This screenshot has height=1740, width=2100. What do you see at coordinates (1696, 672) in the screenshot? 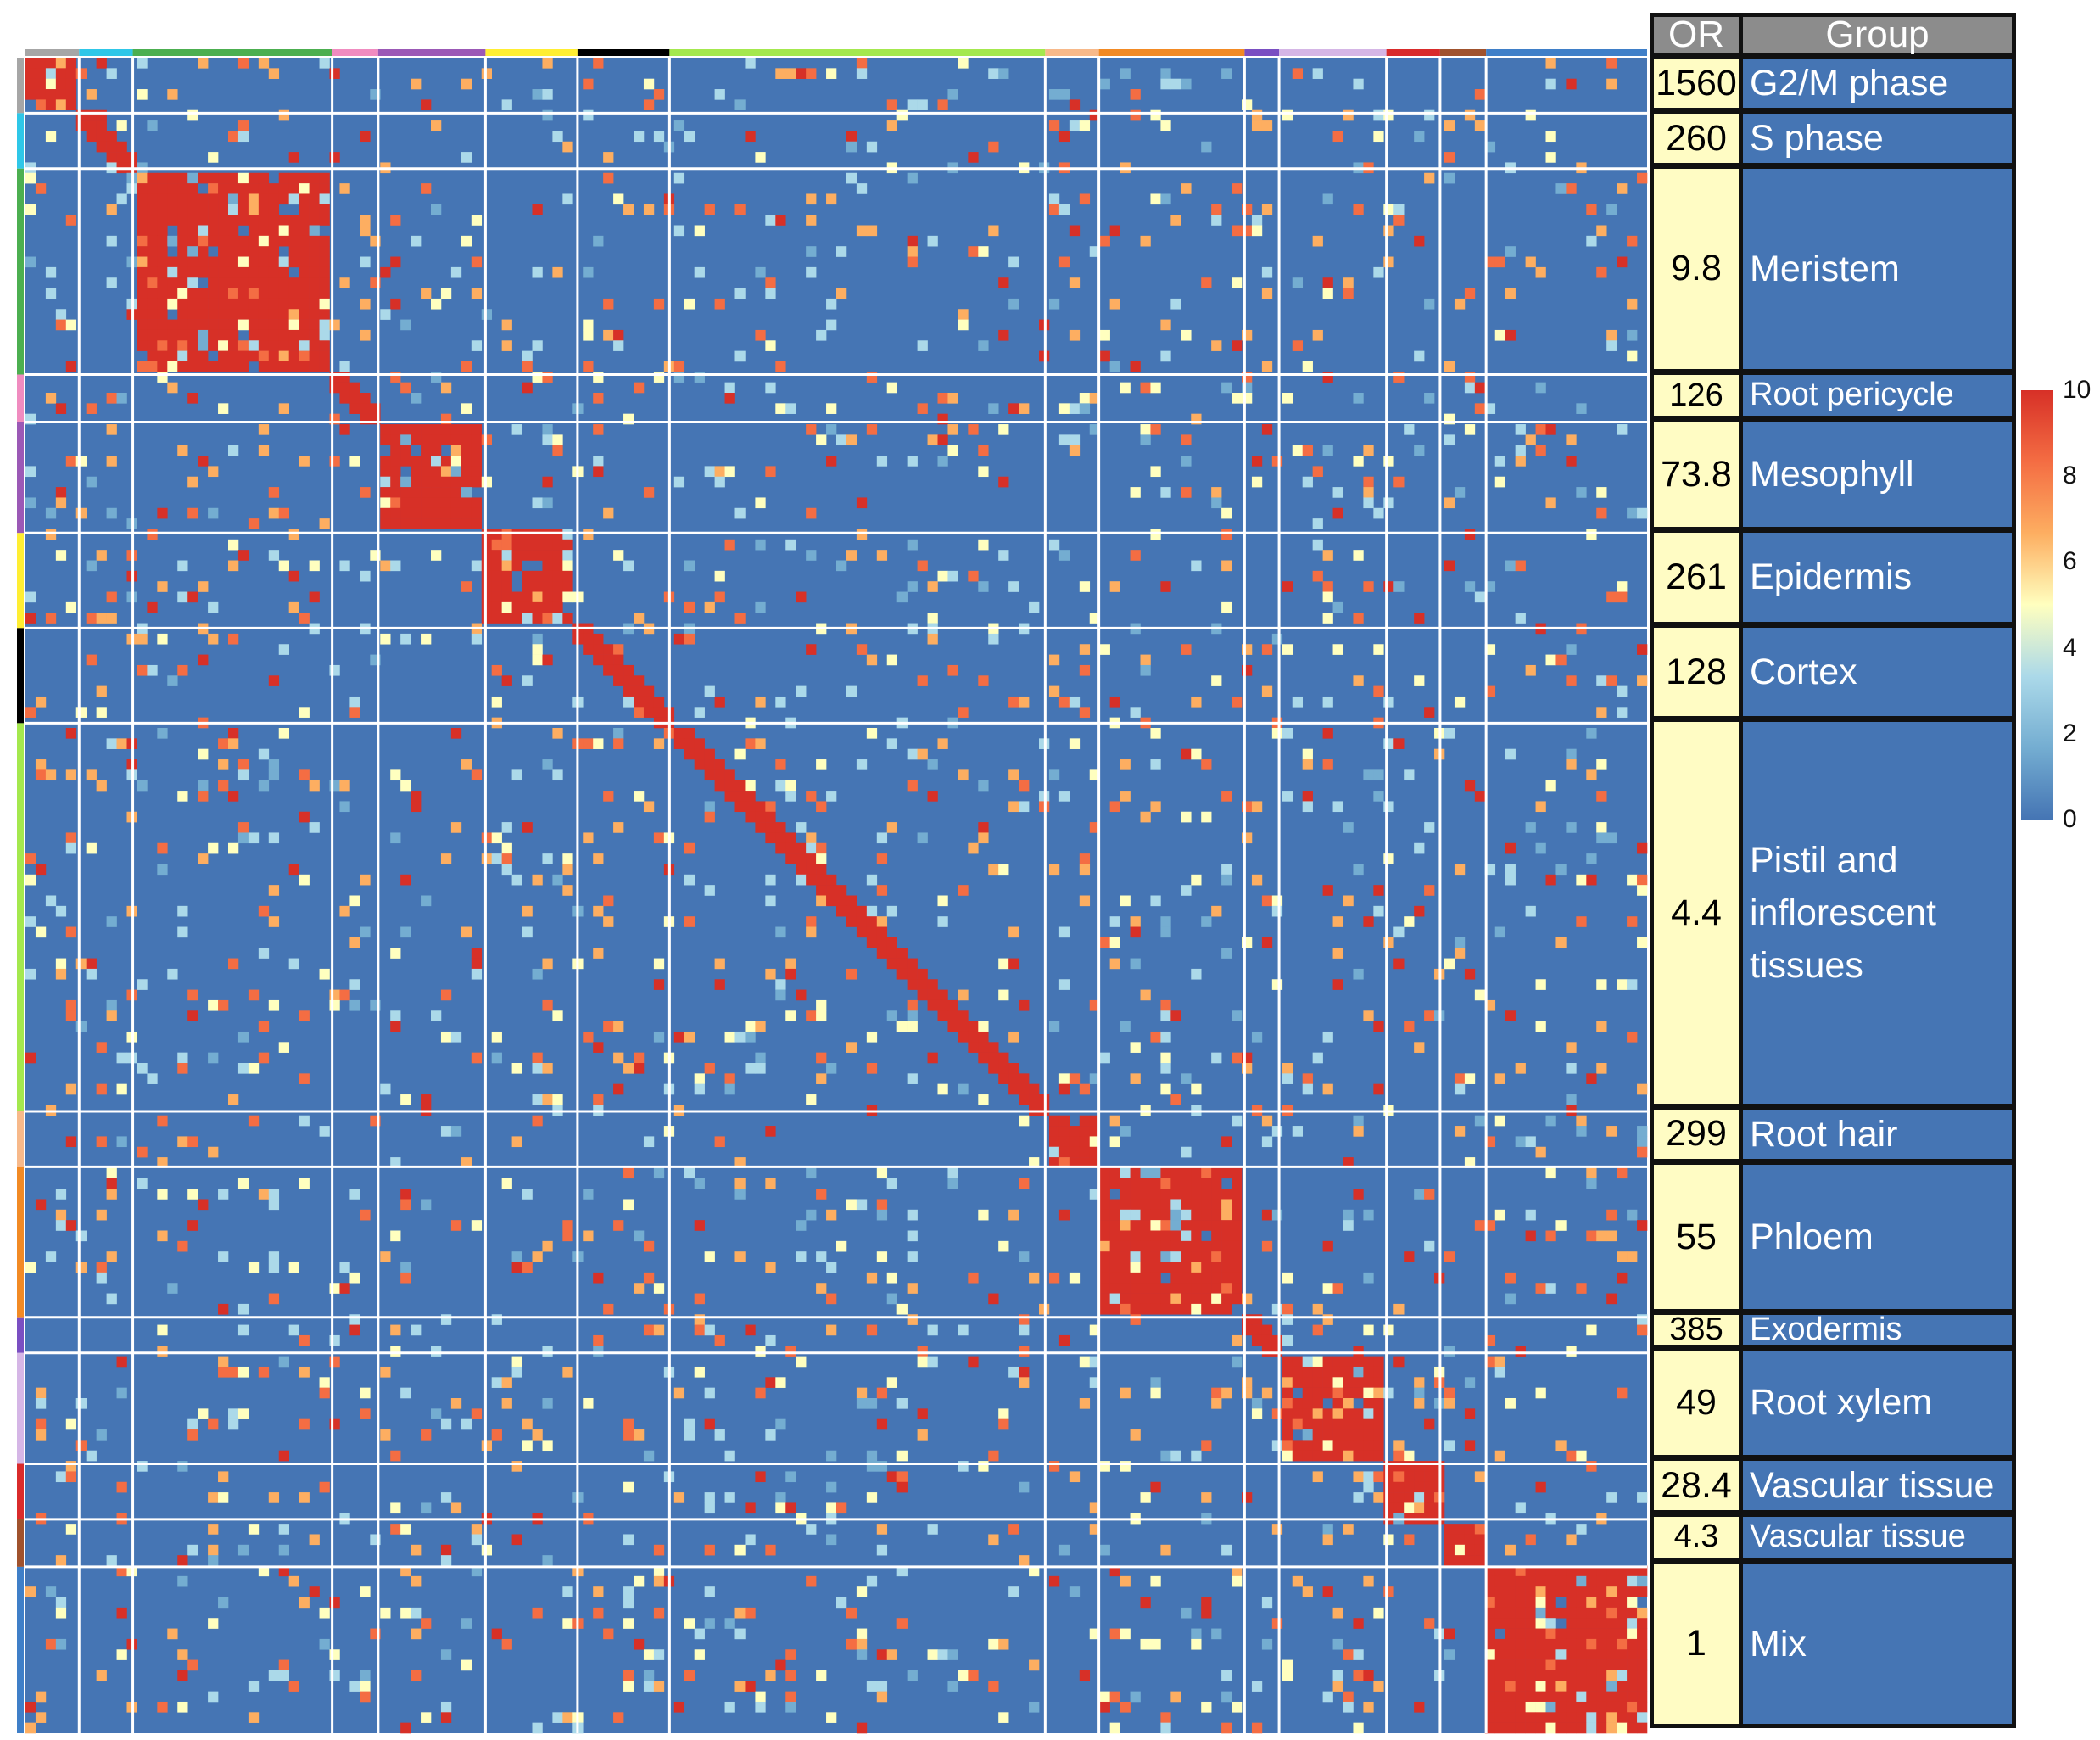
I see `odds-ratio-value: 128` at bounding box center [1696, 672].